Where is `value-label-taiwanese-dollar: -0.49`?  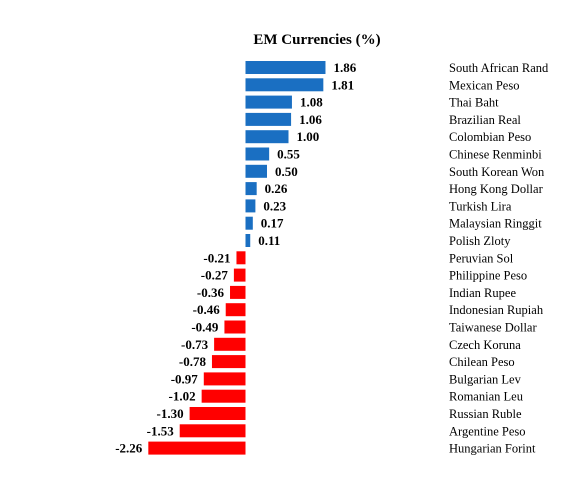
value-label-taiwanese-dollar: -0.49 is located at coordinates (205, 327).